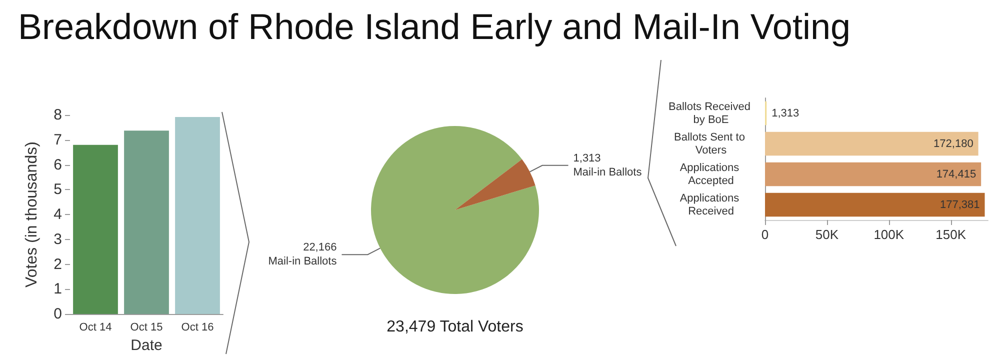  I want to click on y-tick-label: 1, so click(58, 289).